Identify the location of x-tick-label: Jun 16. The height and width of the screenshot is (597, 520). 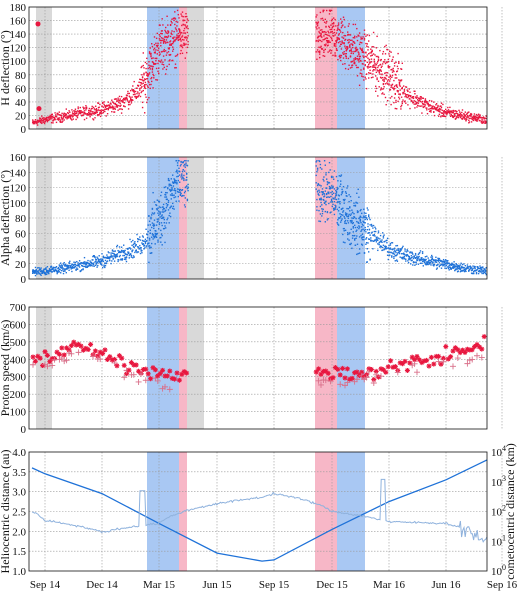
(446, 585).